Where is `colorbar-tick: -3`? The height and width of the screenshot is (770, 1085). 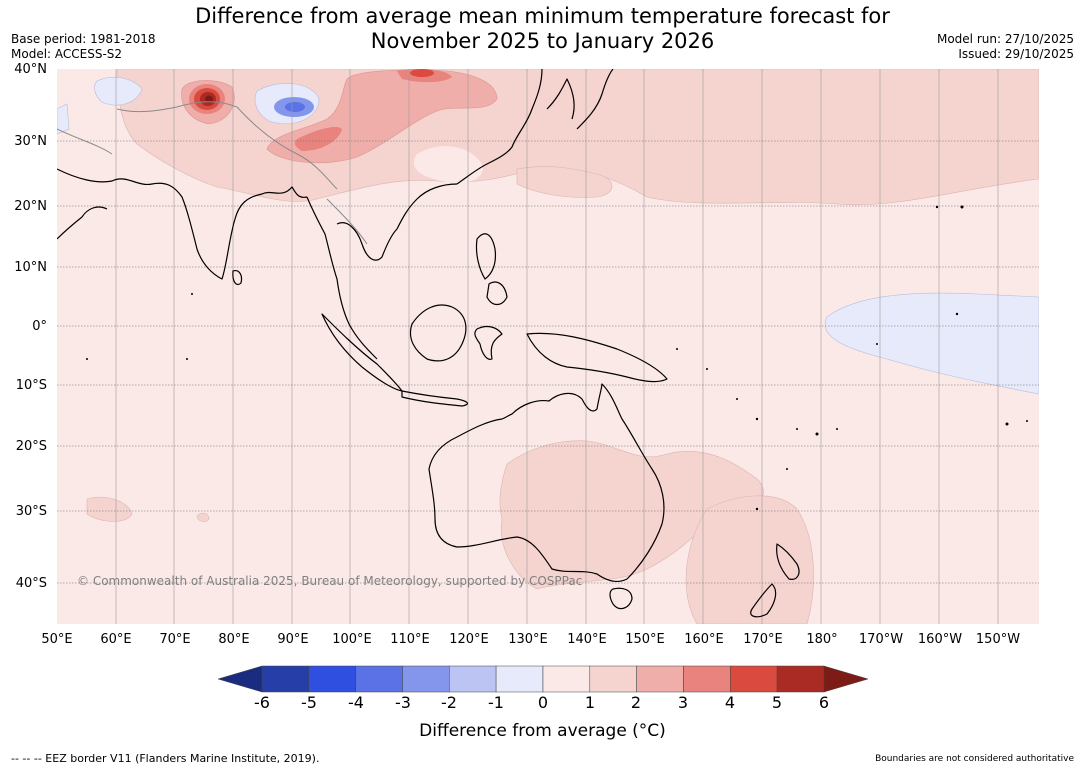
colorbar-tick: -3 is located at coordinates (403, 702).